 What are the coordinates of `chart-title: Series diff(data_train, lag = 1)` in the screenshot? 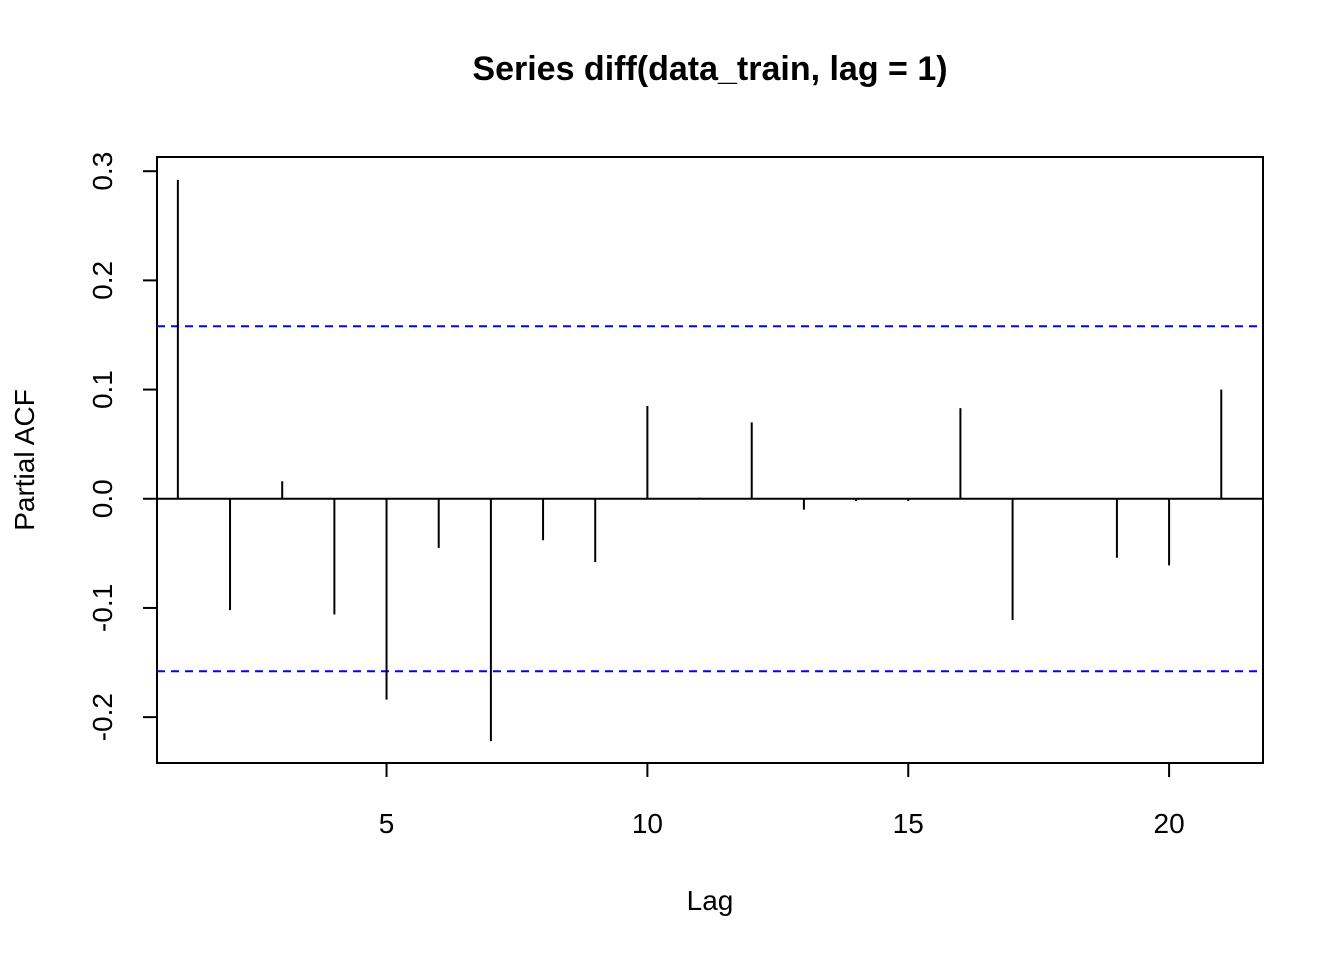 It's located at (709, 69).